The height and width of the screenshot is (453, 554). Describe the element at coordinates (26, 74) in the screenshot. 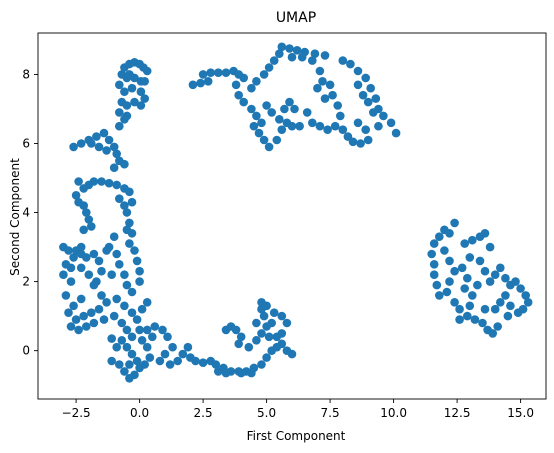

I see `y-tick-label: 8` at that location.